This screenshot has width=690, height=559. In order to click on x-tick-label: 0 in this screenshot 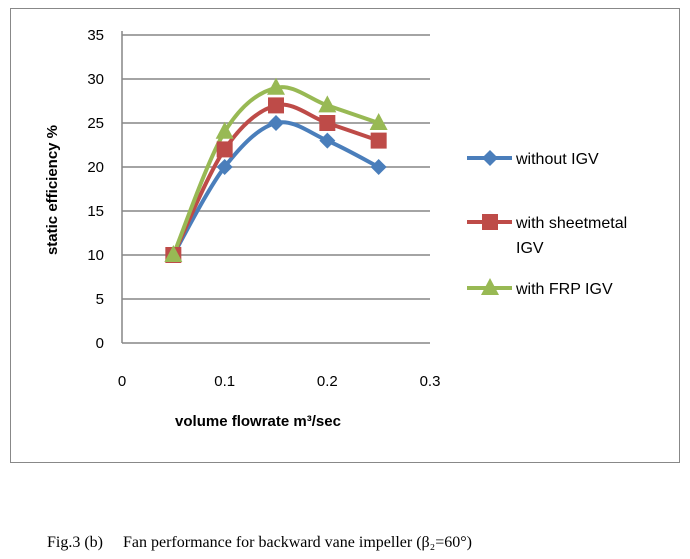, I will do `click(122, 381)`.